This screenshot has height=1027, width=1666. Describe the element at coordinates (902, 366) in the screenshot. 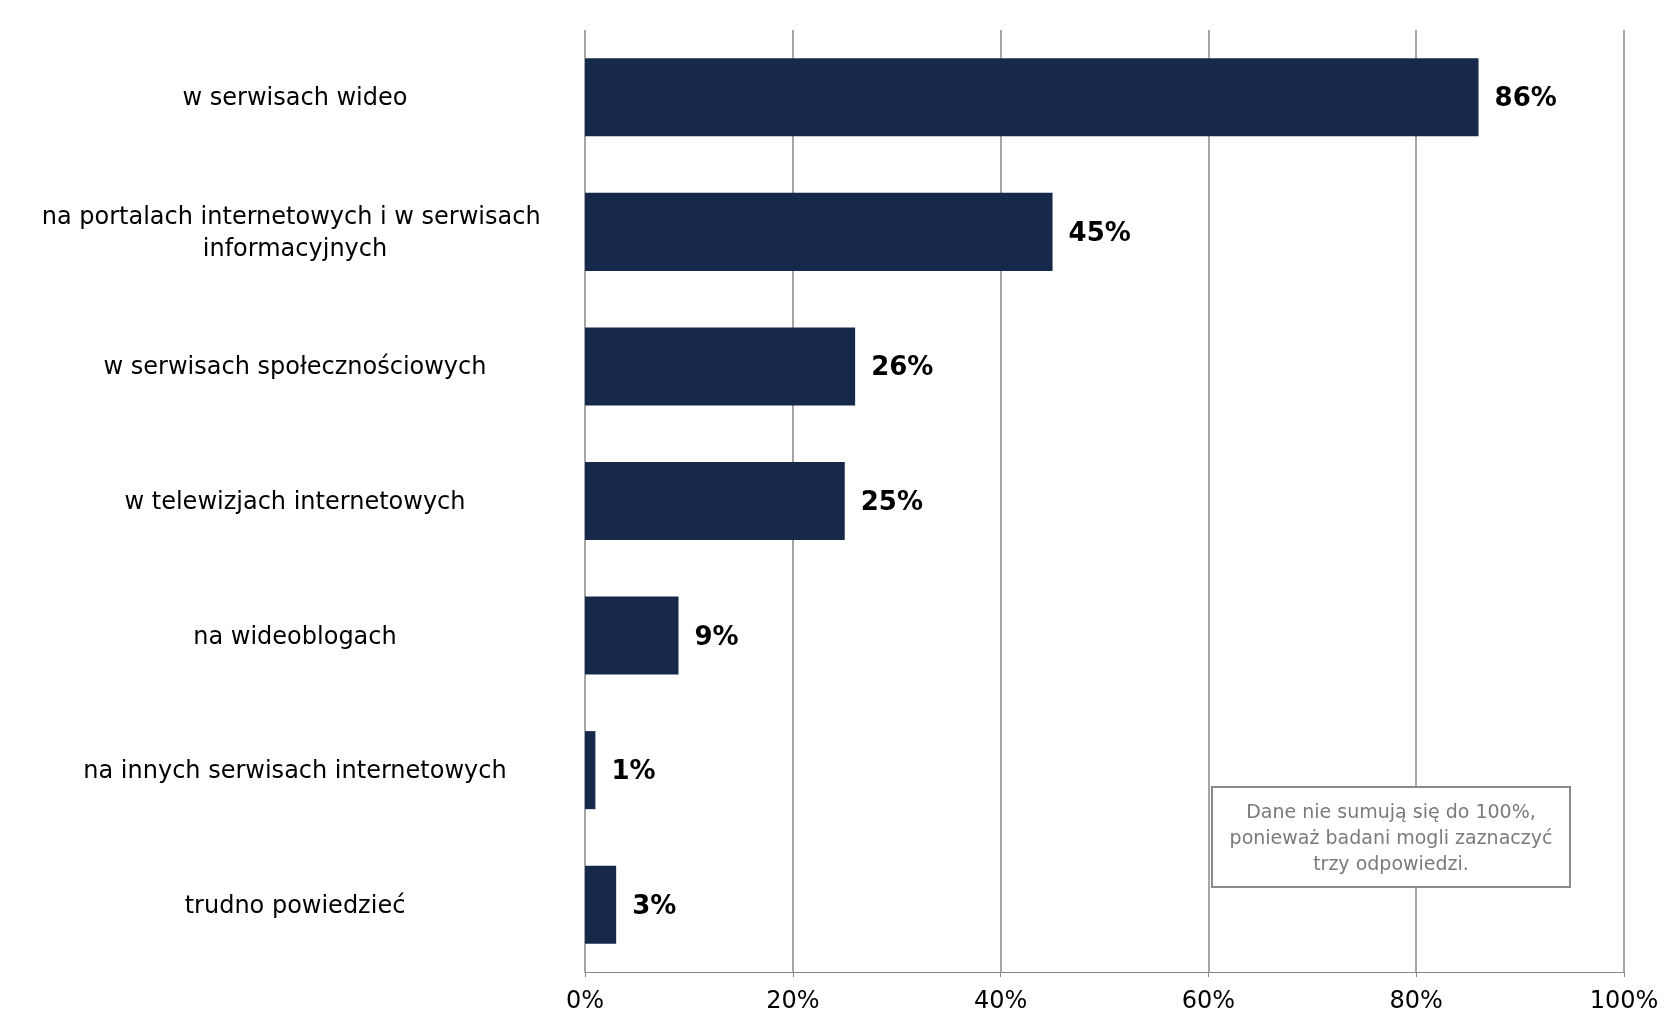

I see `data-label: 26%` at that location.